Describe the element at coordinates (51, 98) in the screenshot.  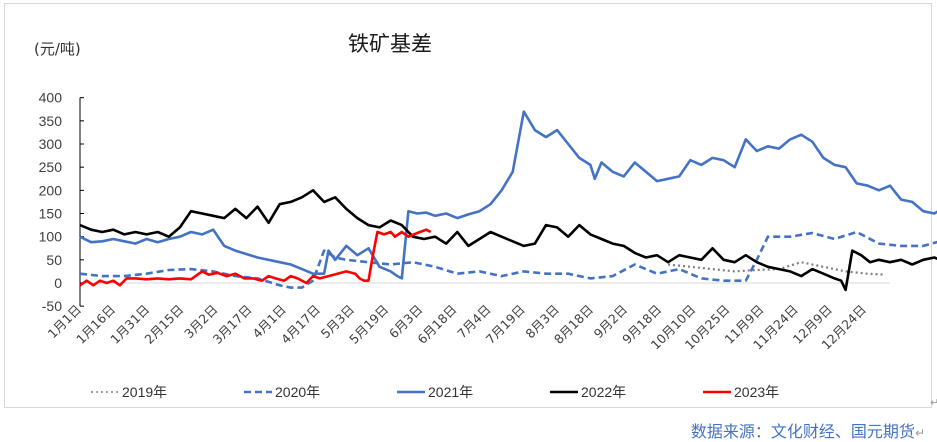
I see `y-tick-label: 400` at that location.